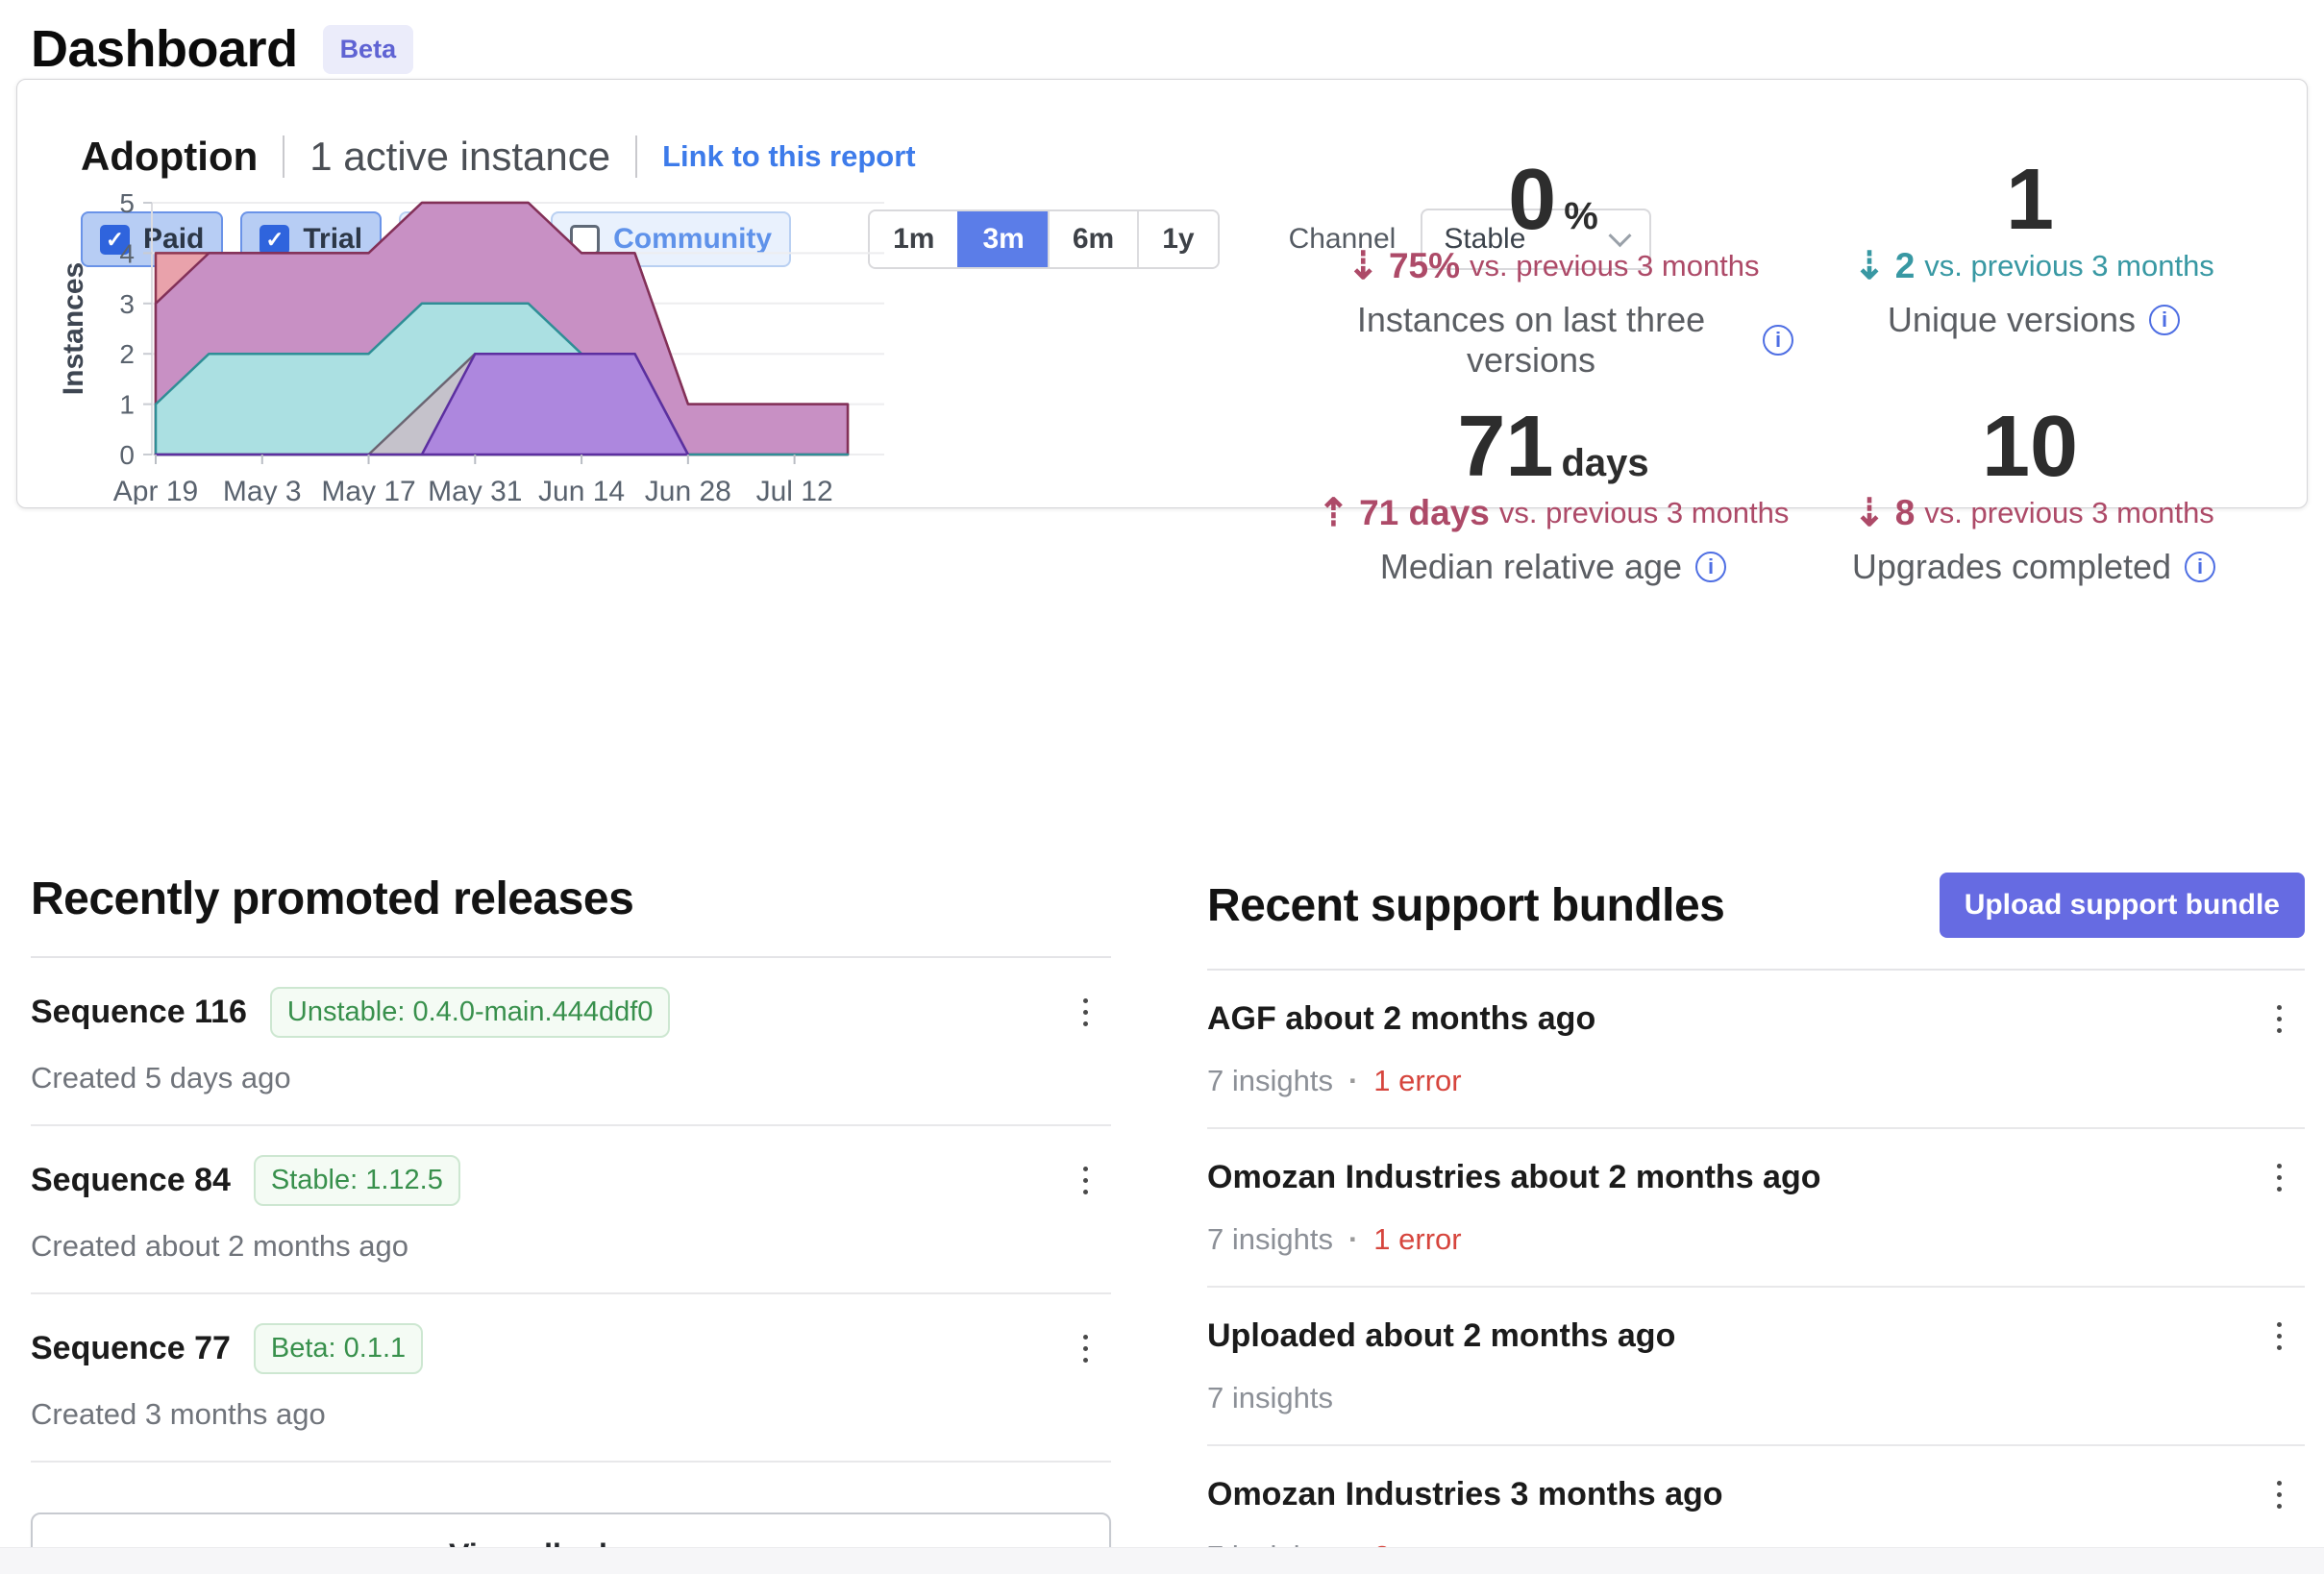 This screenshot has width=2324, height=1574. What do you see at coordinates (1605, 462) in the screenshot?
I see `metric-suffix: days` at bounding box center [1605, 462].